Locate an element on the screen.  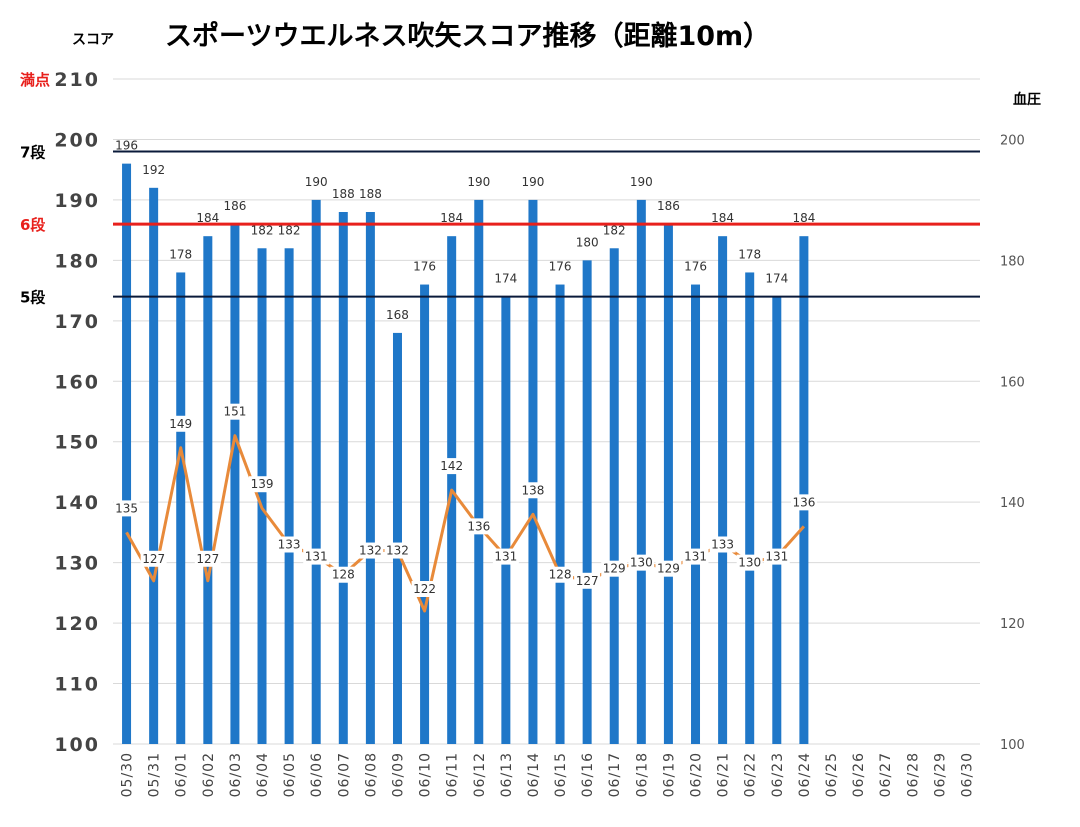
x-tick-label: 06/19 is located at coordinates (669, 774).